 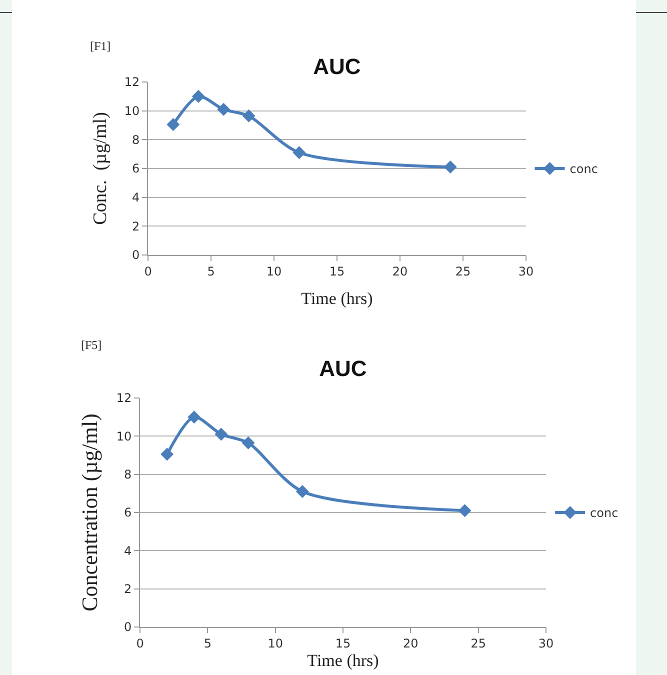 What do you see at coordinates (101, 168) in the screenshot?
I see `y-axis-title: Conc. (µg/ml)` at bounding box center [101, 168].